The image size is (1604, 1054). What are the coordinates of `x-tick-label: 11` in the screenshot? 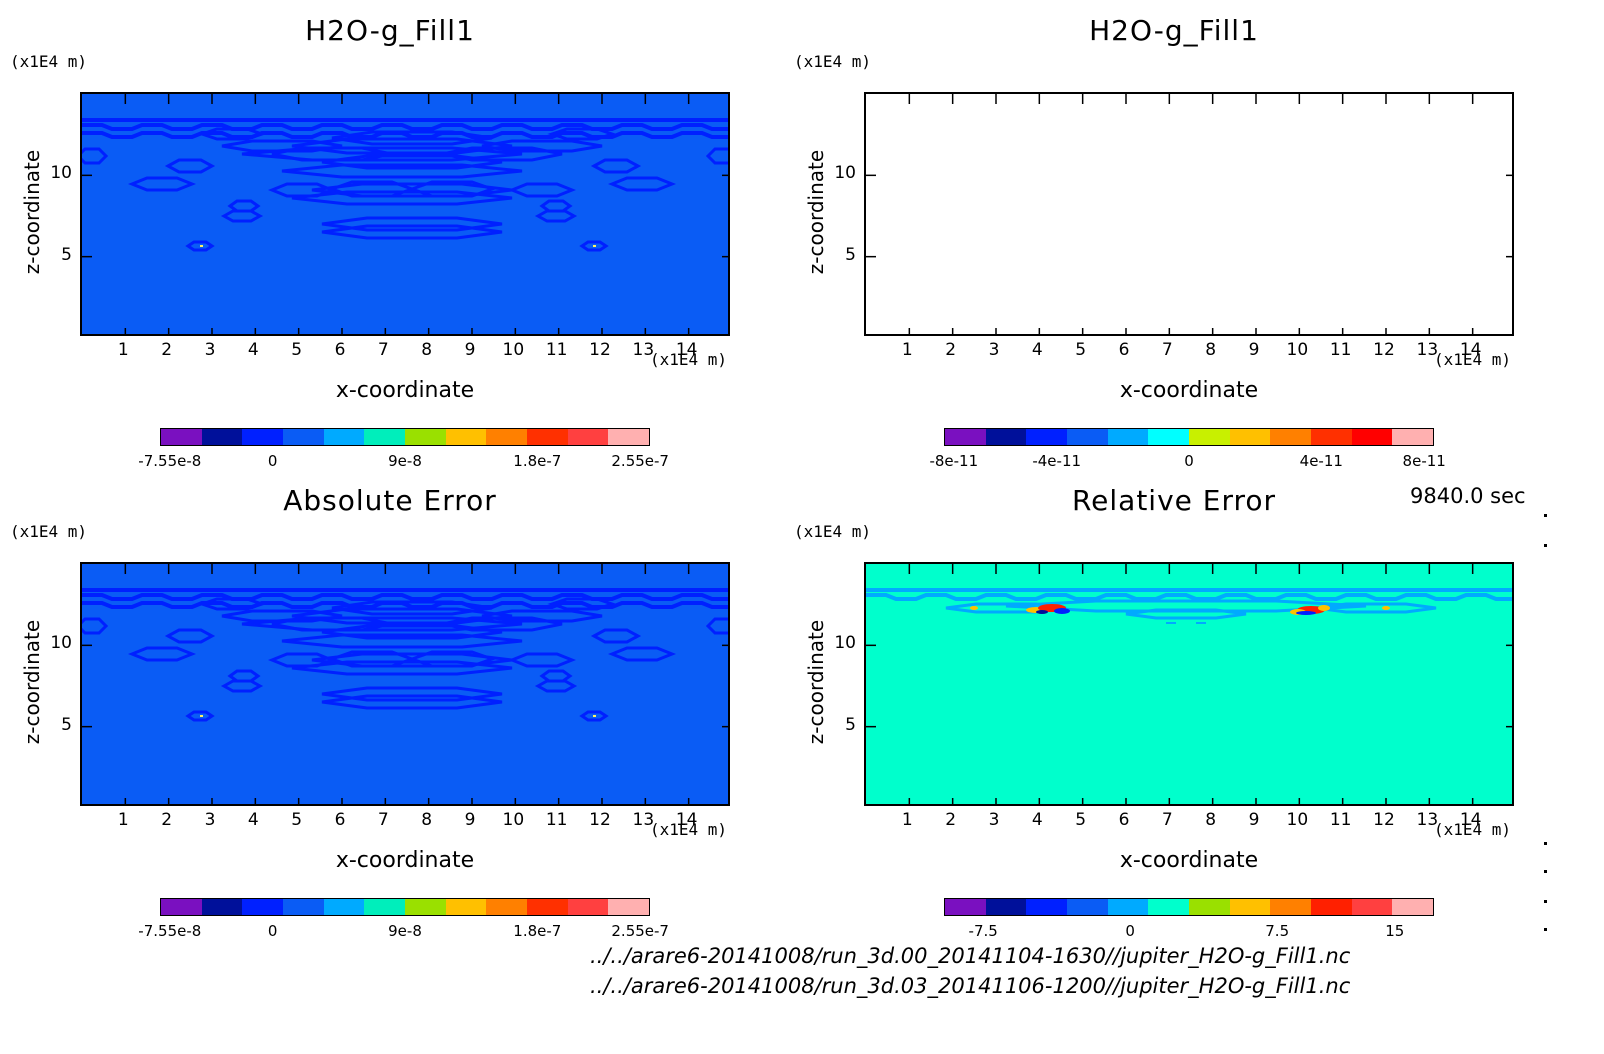 It's located at (556, 350).